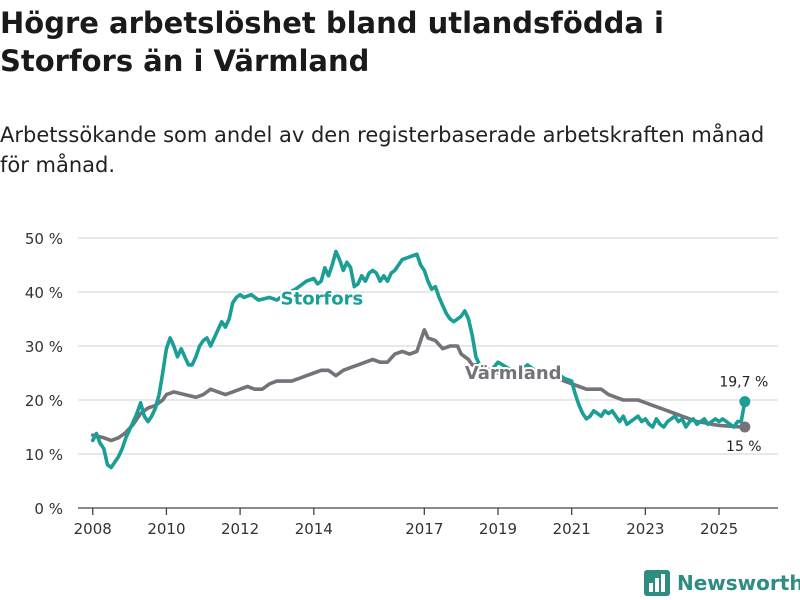 Image resolution: width=800 pixels, height=600 pixels. What do you see at coordinates (738, 583) in the screenshot?
I see `logo-text: Newsworthy` at bounding box center [738, 583].